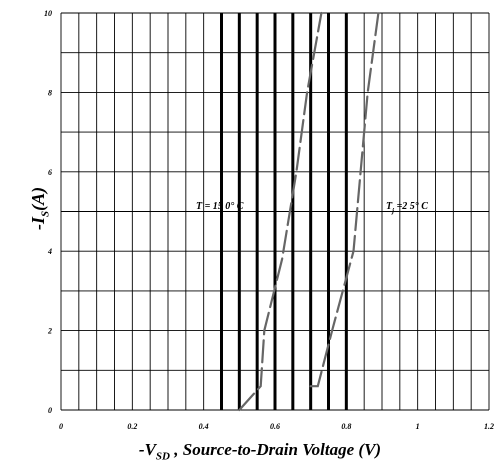  I want to click on x-tick-label: 1, so click(418, 426).